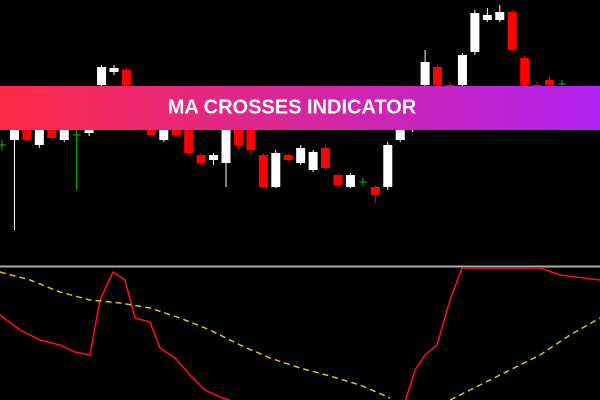  What do you see at coordinates (292, 107) in the screenshot?
I see `banner-title: MA CROSSES INDICATOR` at bounding box center [292, 107].